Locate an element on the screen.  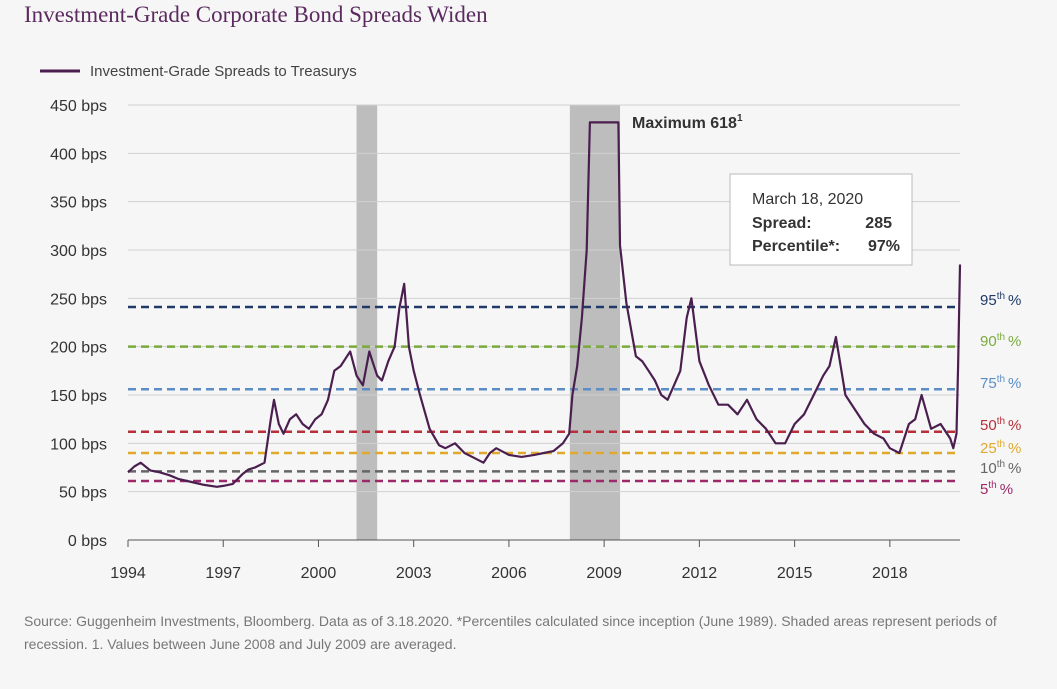
y-tick-label: 400 bps is located at coordinates (78, 154).